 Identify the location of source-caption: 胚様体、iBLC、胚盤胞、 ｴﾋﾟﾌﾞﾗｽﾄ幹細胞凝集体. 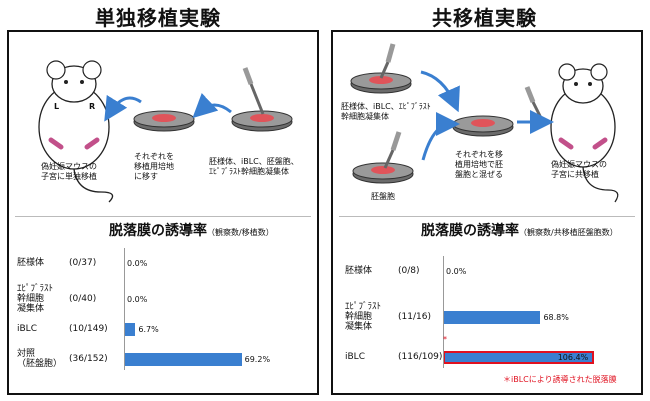
(254, 166).